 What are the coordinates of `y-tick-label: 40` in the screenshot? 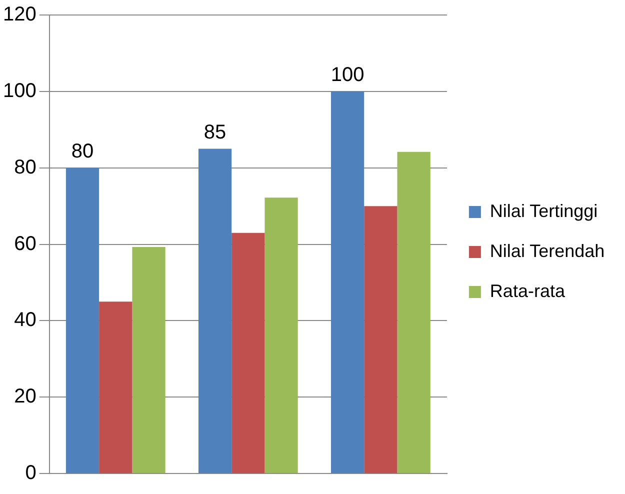 It's located at (25, 320).